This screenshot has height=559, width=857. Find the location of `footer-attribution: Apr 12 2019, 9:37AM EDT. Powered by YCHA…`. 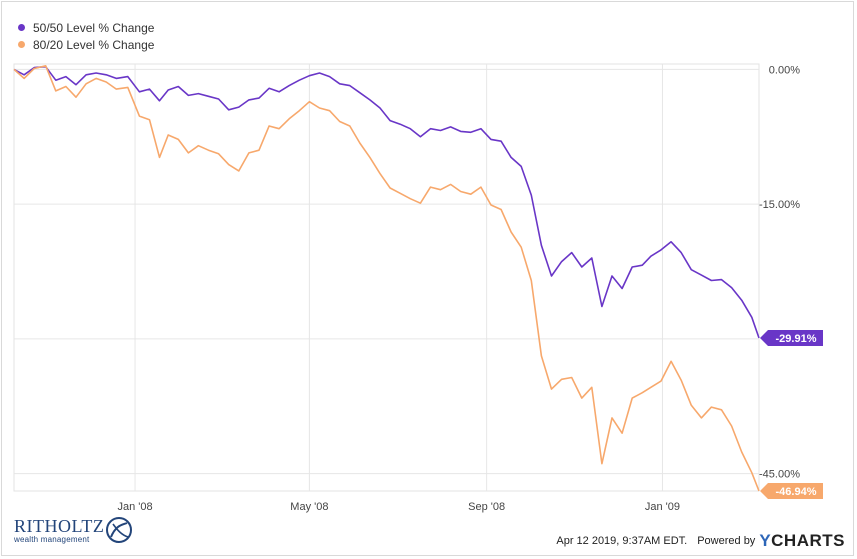

footer-attribution: Apr 12 2019, 9:37AM EDT. Powered by YCHA… is located at coordinates (700, 541).